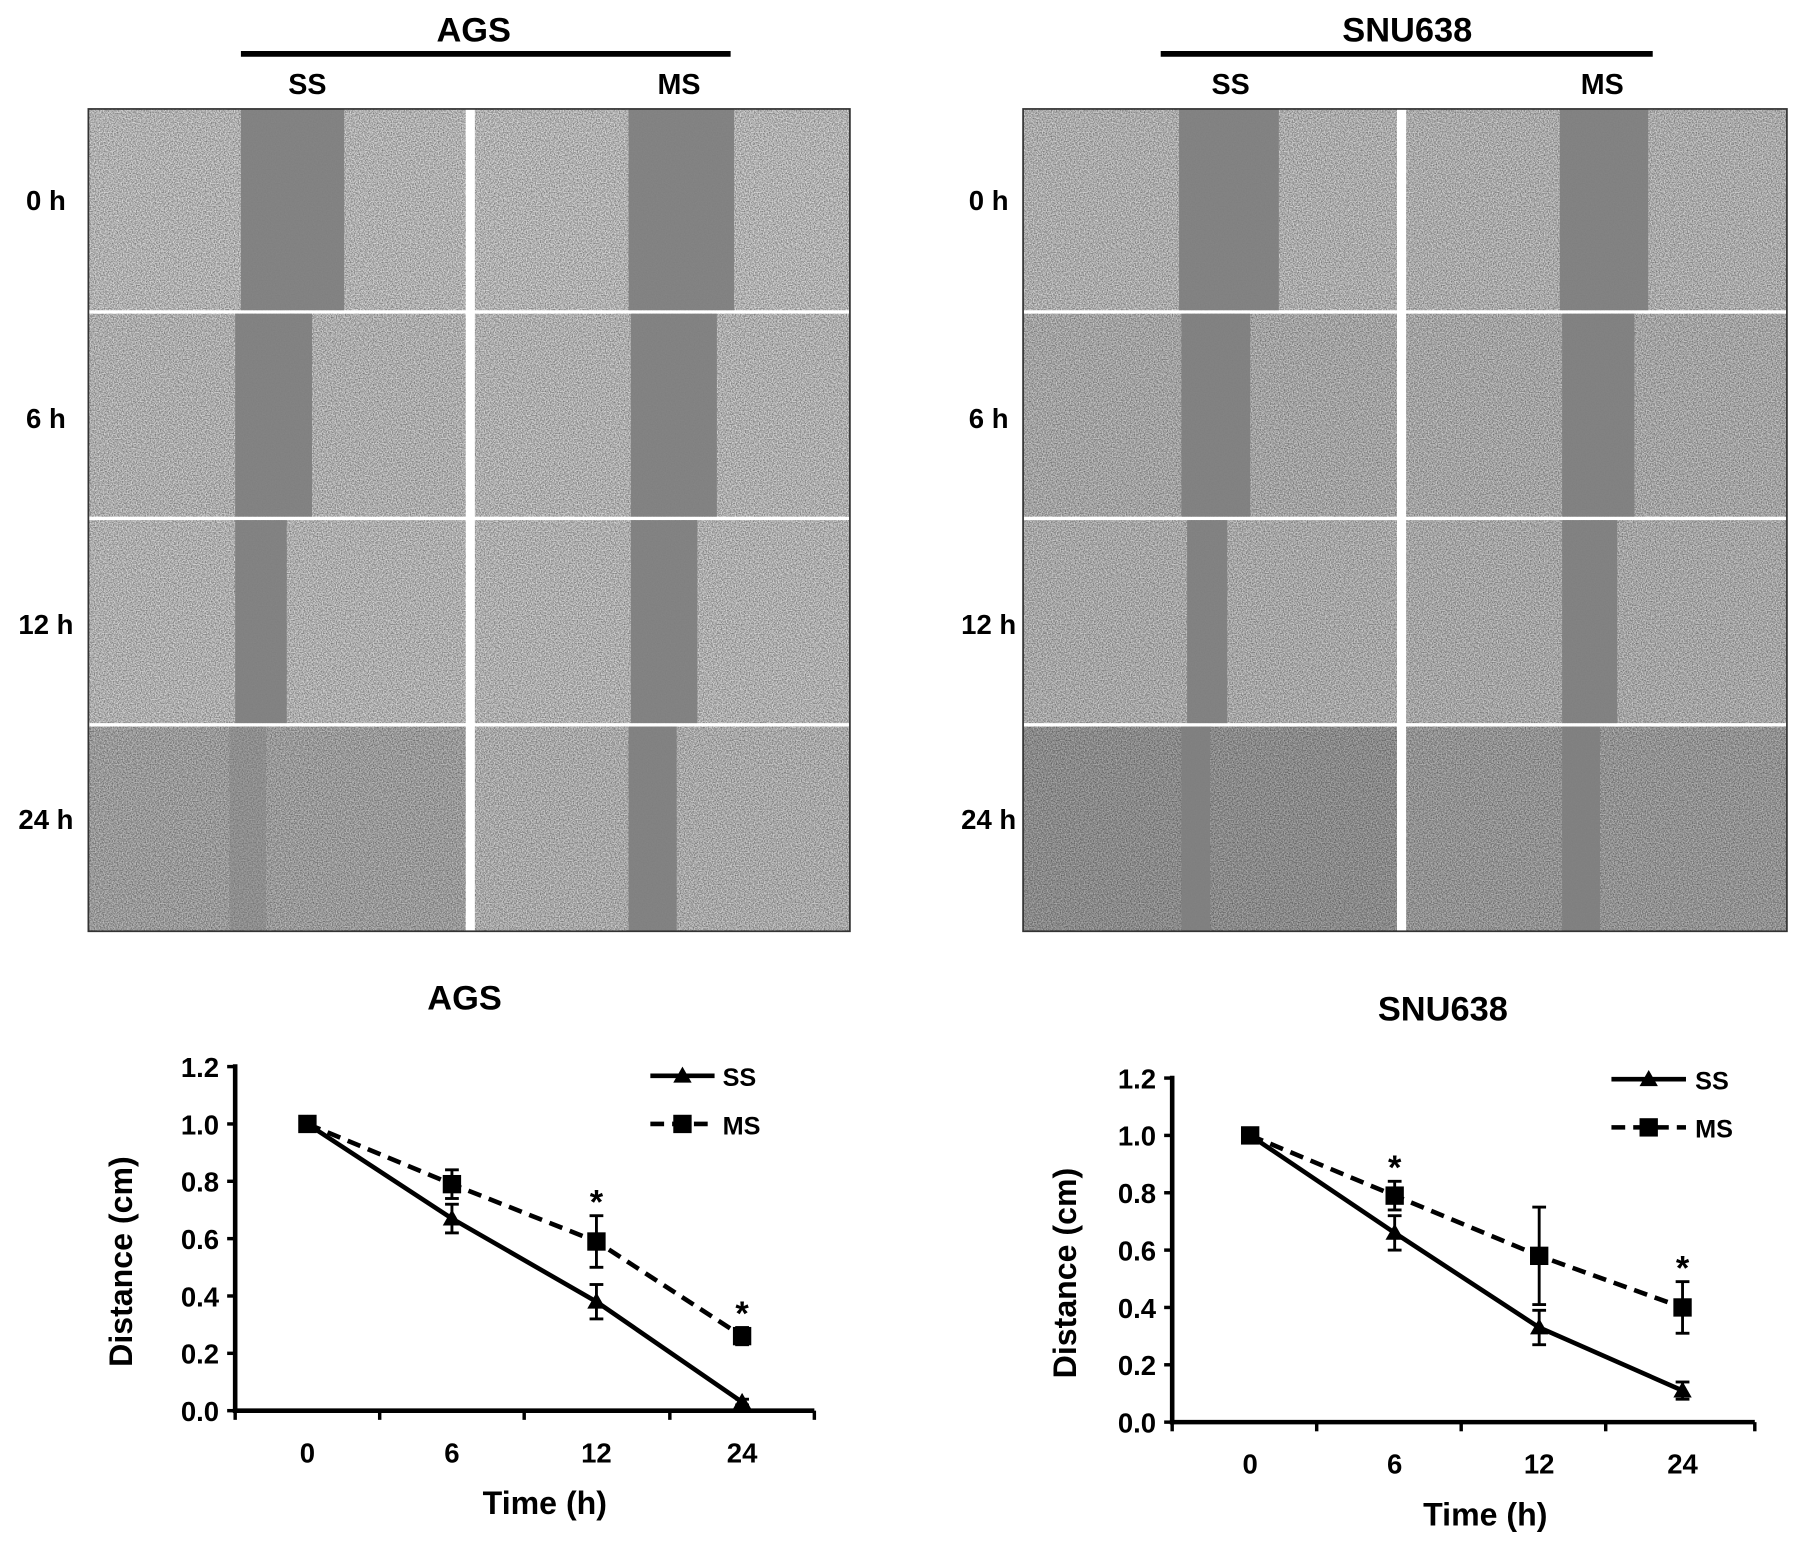 The image size is (1795, 1546). I want to click on panel-title: AGS, so click(473, 30).